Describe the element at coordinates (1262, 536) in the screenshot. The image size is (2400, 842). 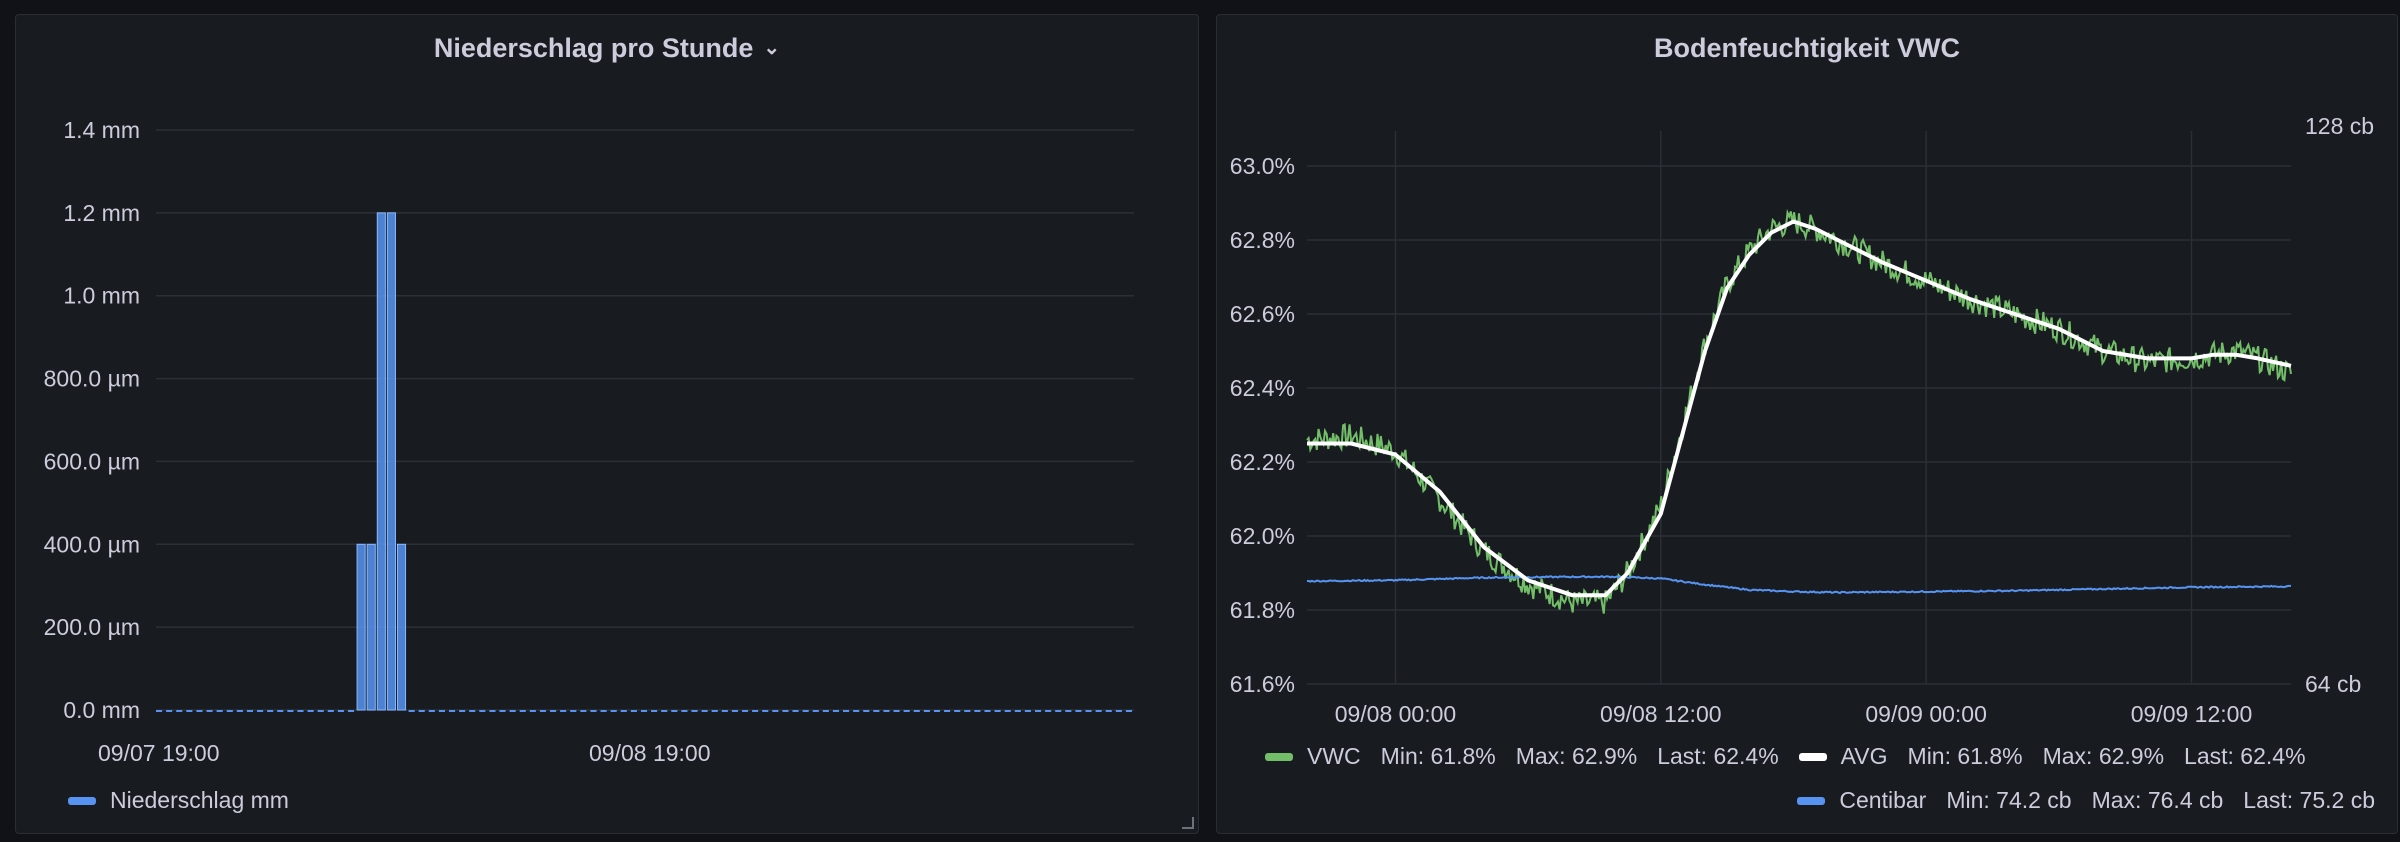
I see `y-tick-label-left: 62.0%` at that location.